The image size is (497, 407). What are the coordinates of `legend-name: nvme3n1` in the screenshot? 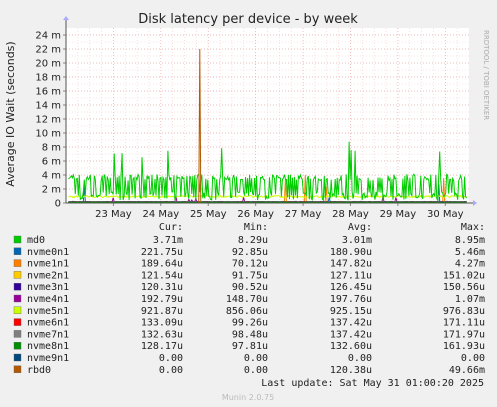 It's located at (48, 287).